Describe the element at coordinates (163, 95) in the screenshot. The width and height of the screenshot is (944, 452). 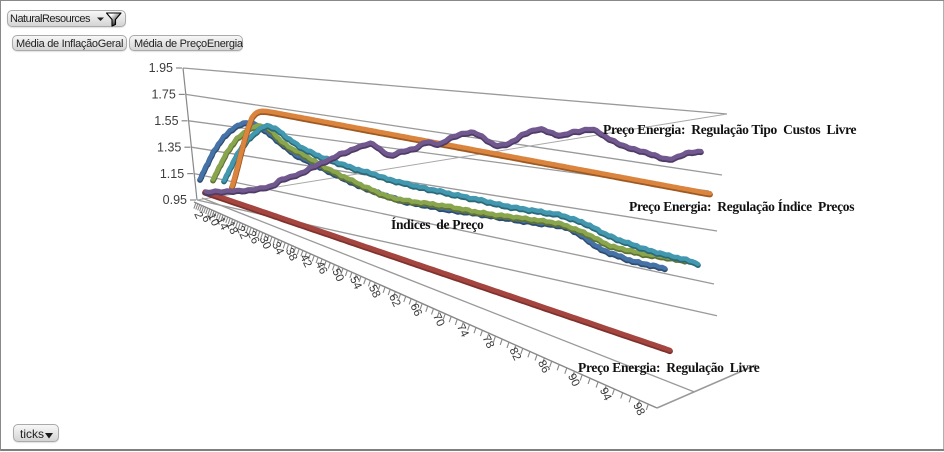
I see `svg-text: 1.75` at that location.